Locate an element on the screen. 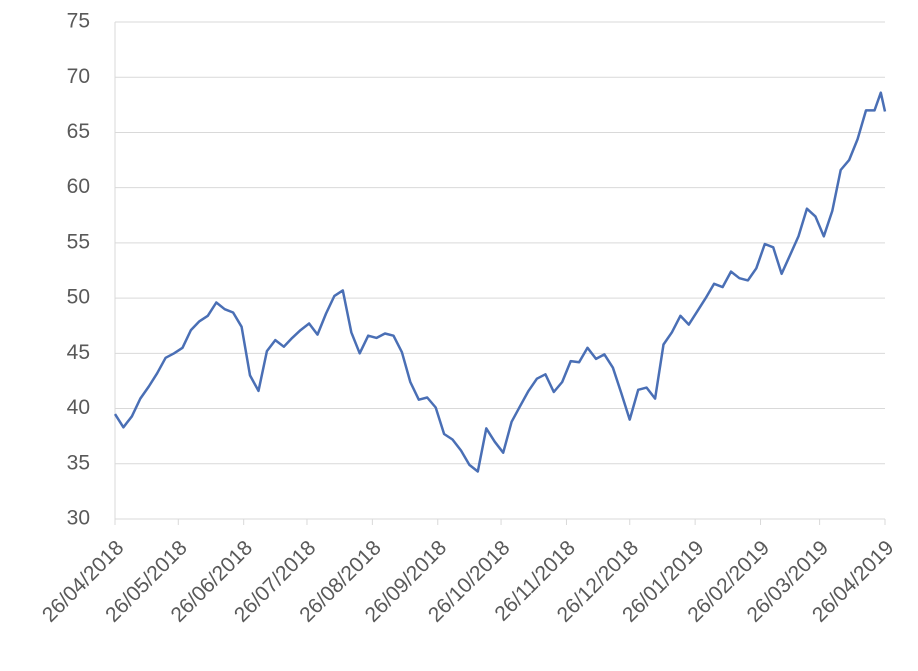  y-tick-label: 40 is located at coordinates (78, 407).